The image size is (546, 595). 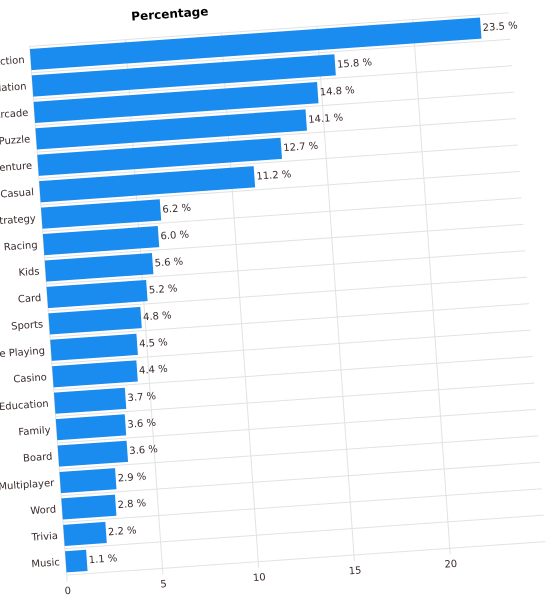 I want to click on data-label: 4.4 %, so click(x=153, y=370).